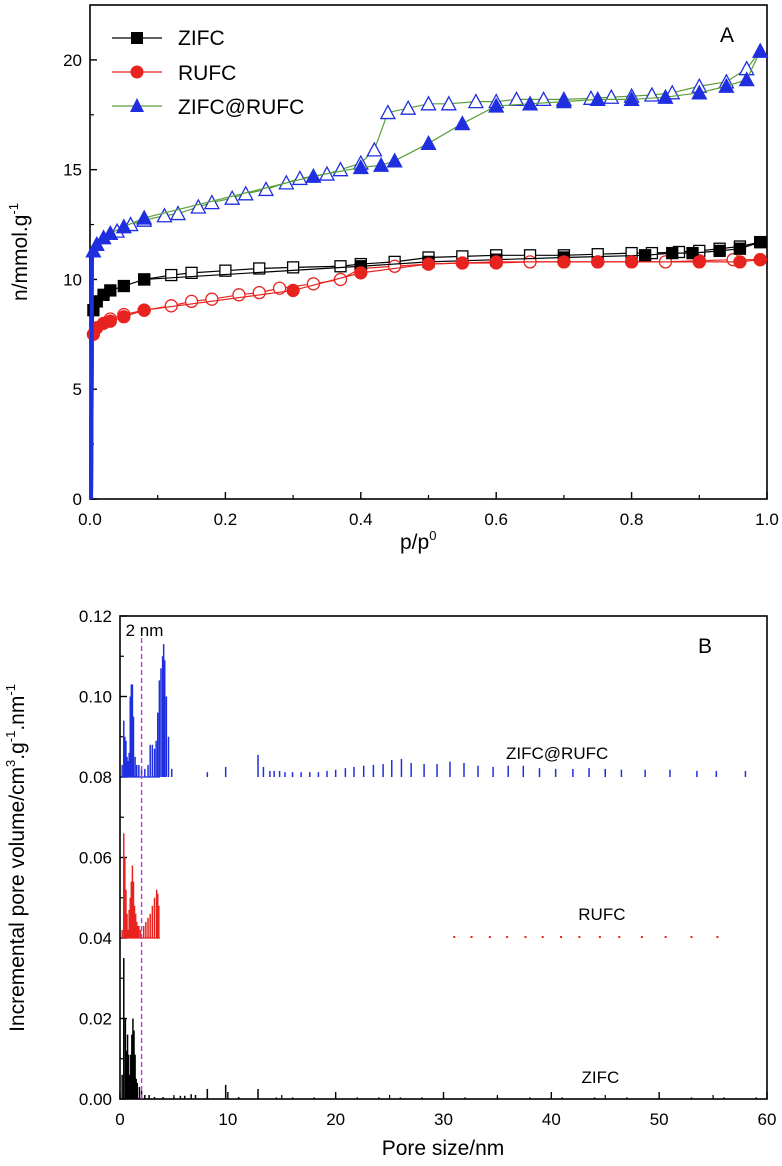 The image size is (782, 1166). I want to click on y-tick-label-b: 0.08, so click(95, 777).